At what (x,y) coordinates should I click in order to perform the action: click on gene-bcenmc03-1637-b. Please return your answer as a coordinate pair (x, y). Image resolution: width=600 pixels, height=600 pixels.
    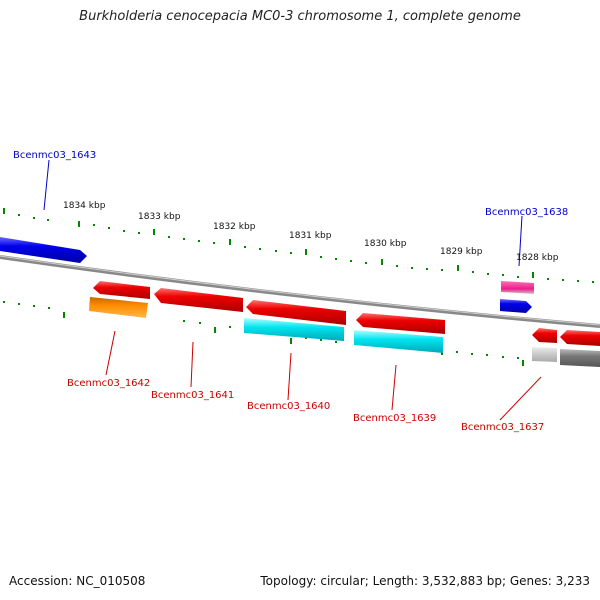
    Looking at the image, I should click on (580, 338).